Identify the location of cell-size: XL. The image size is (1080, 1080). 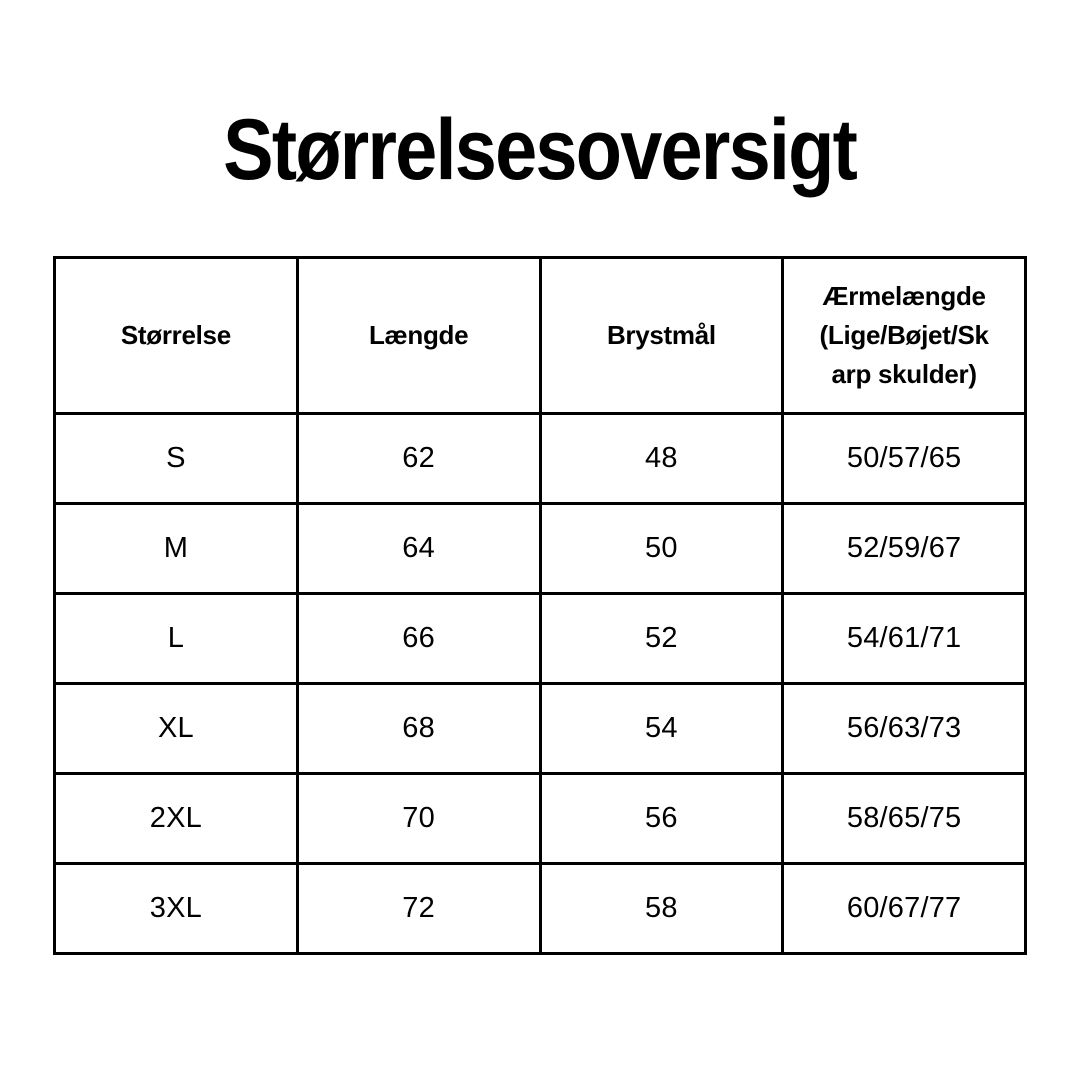
(176, 728).